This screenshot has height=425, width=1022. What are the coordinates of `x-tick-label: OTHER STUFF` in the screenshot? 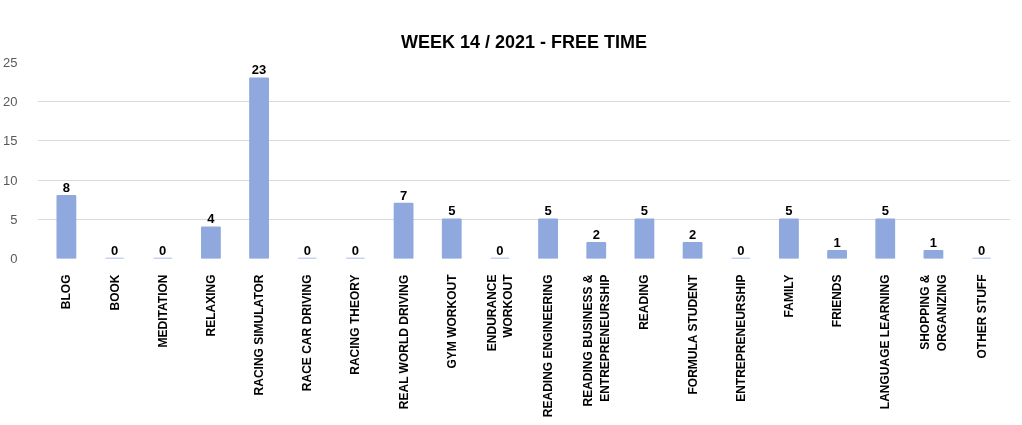 It's located at (981, 316).